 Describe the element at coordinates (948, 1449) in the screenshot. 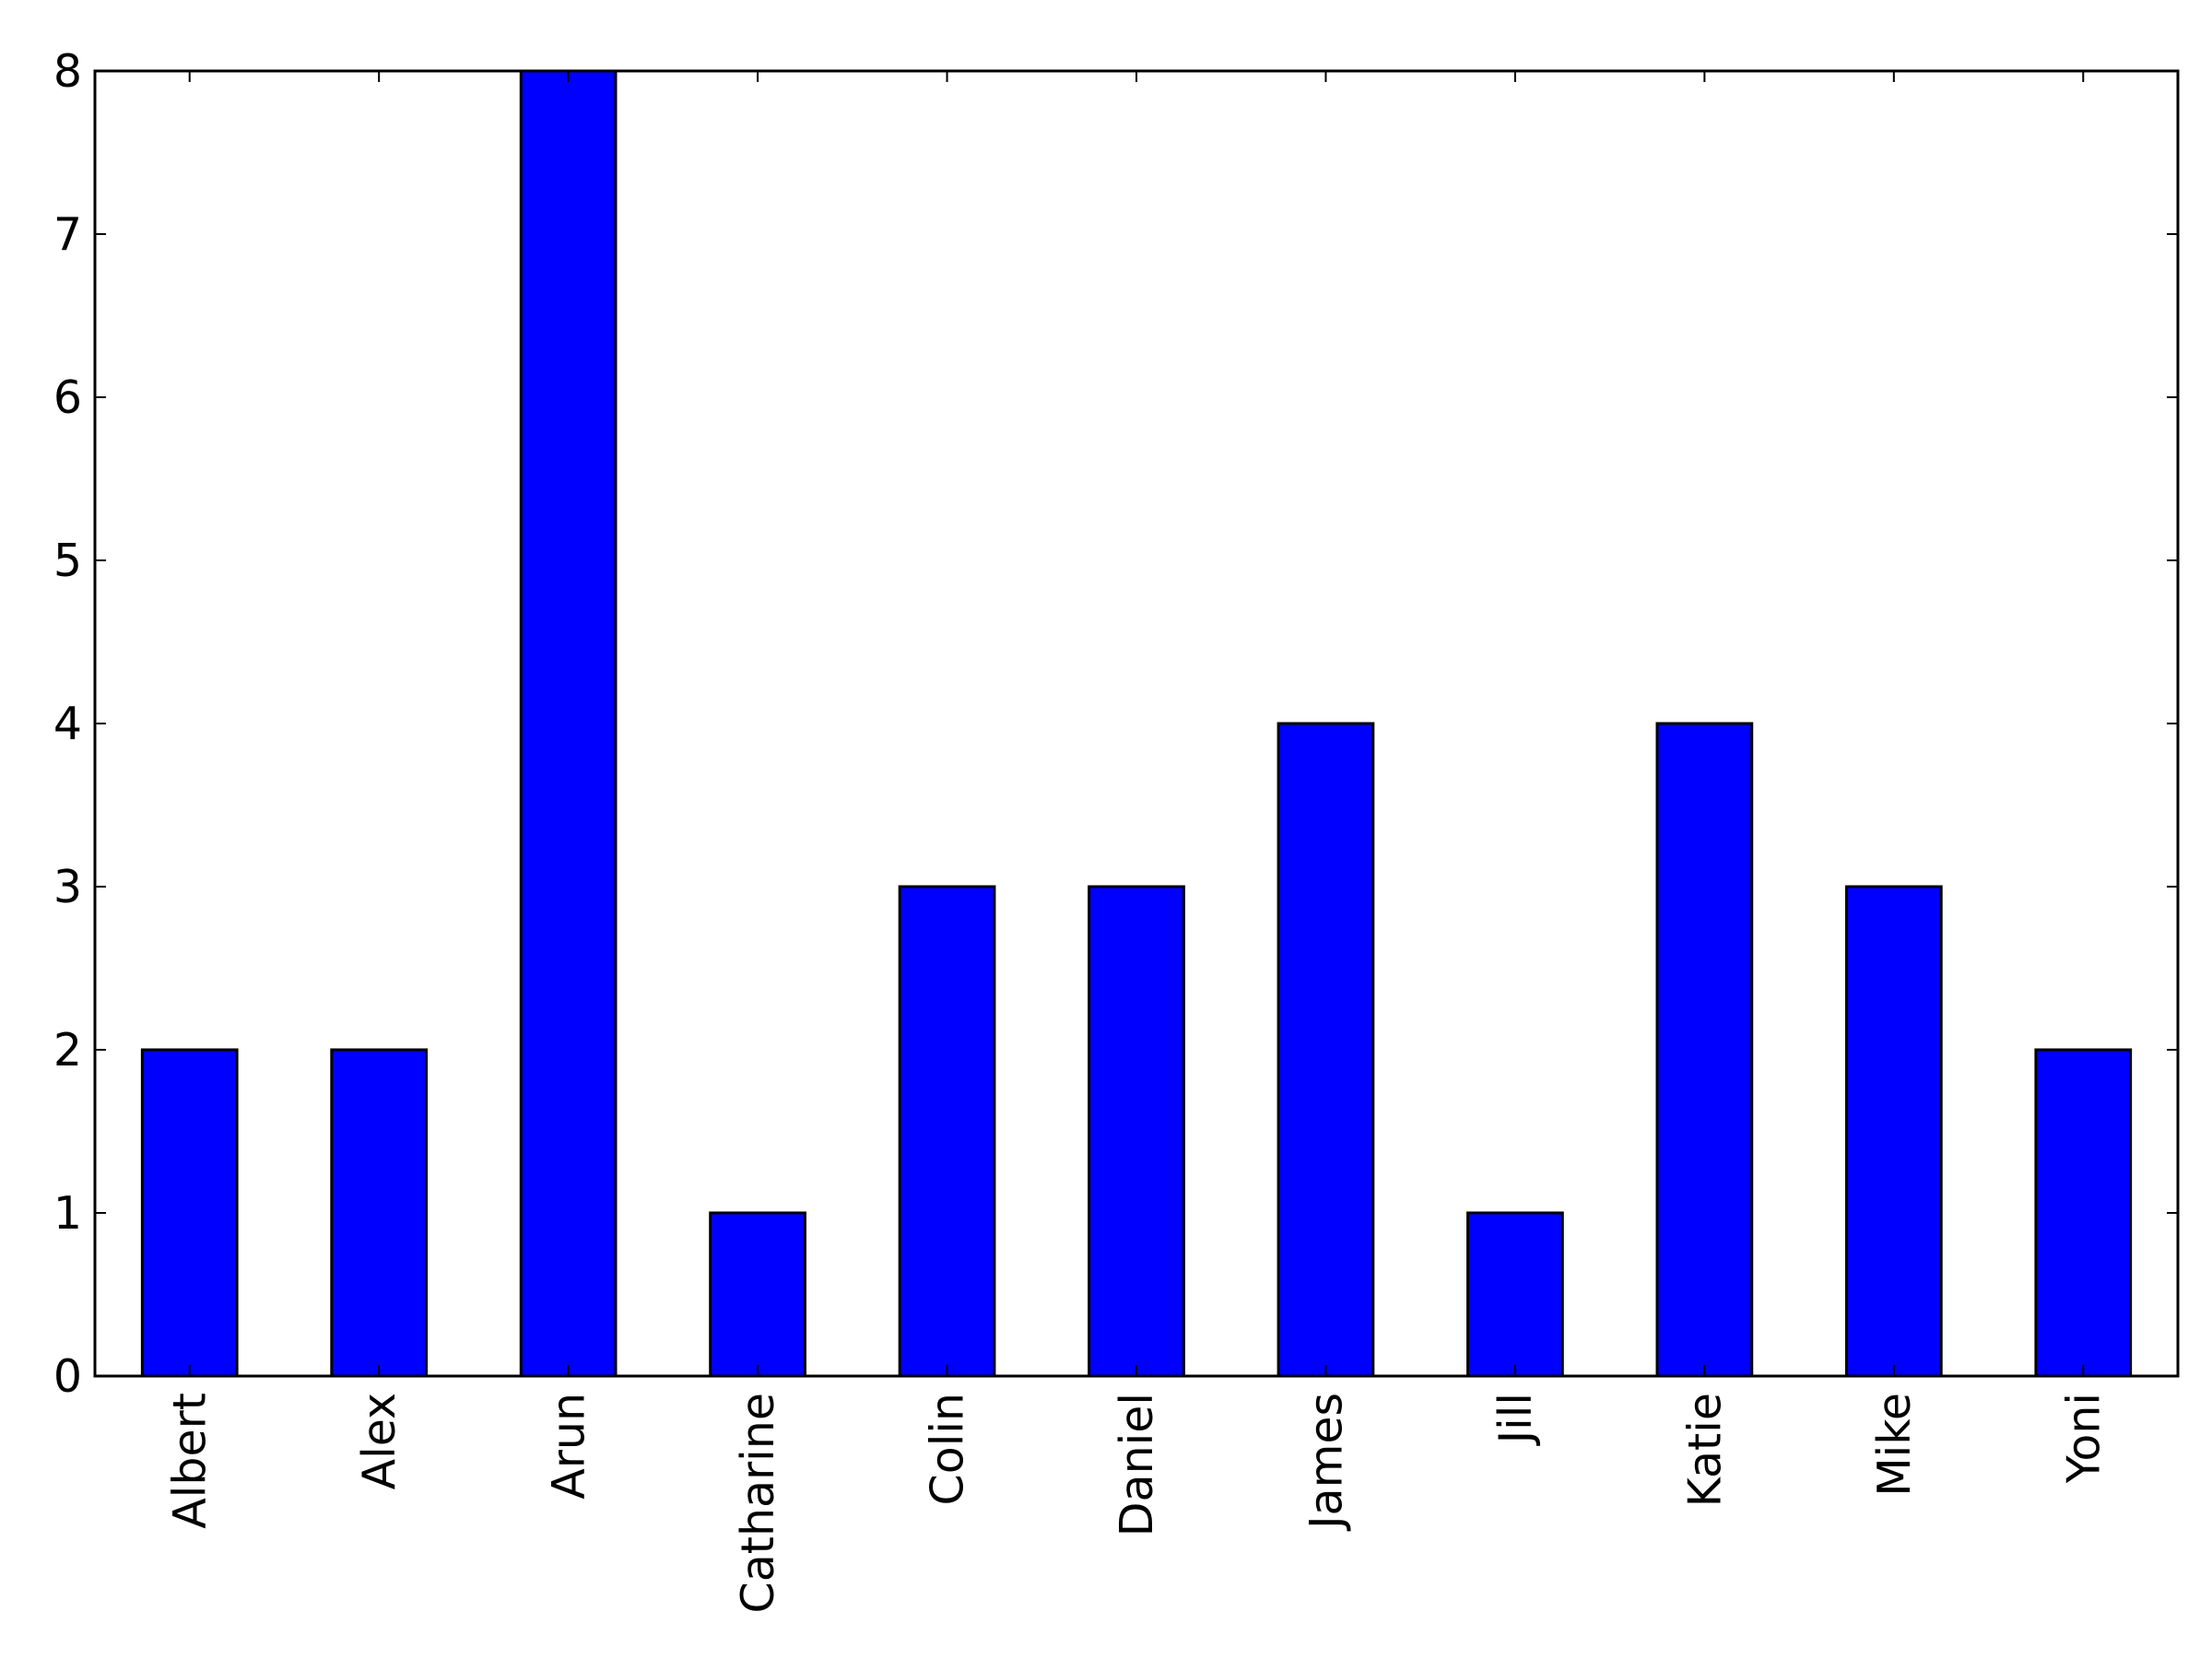

I see `x-tick-label: Colin` at that location.